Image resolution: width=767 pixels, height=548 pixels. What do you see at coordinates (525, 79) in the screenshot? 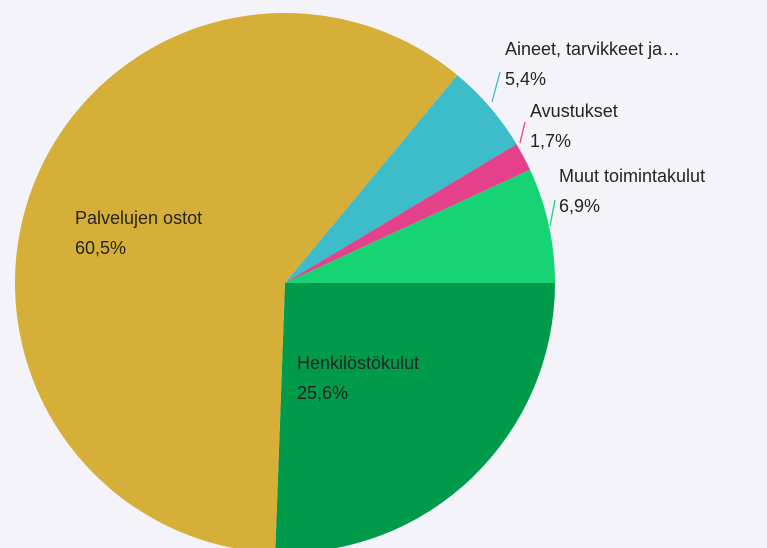
I see `value-label: 5,4%` at bounding box center [525, 79].